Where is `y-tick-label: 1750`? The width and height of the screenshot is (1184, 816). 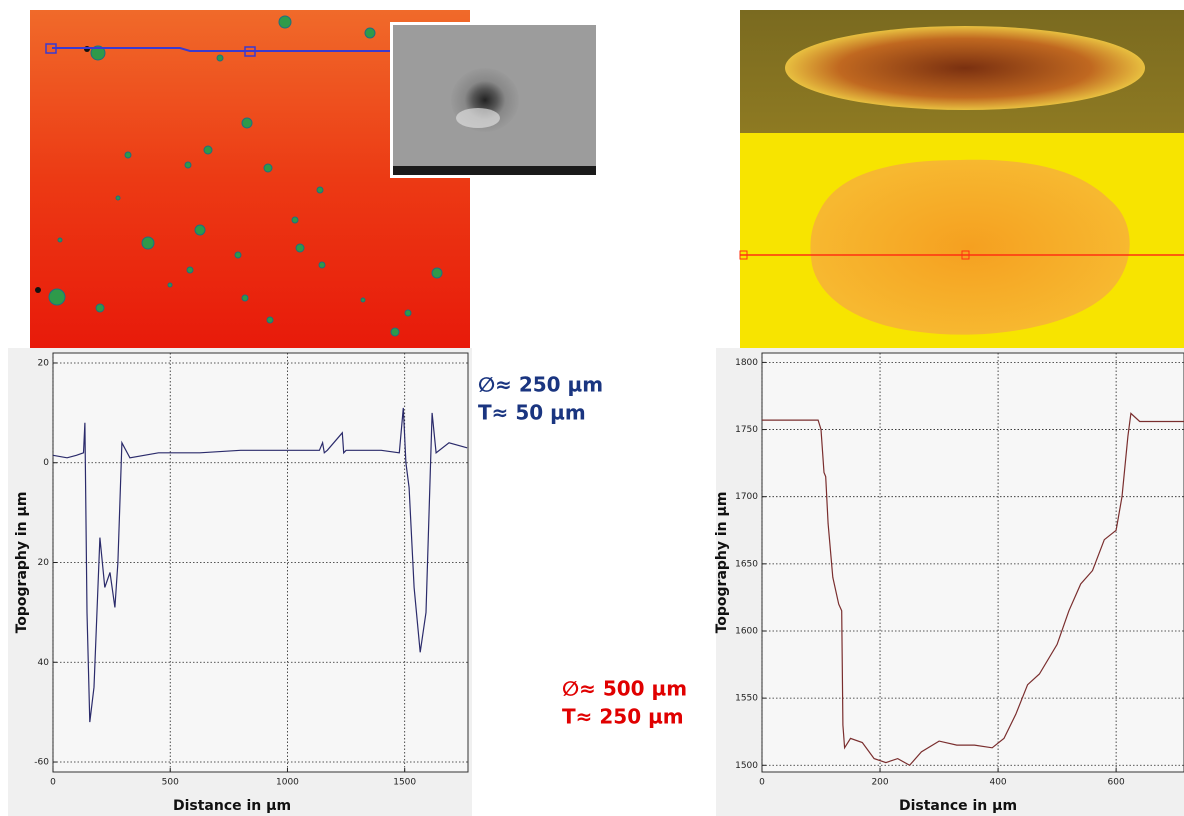 y-tick-label: 1750 is located at coordinates (746, 430).